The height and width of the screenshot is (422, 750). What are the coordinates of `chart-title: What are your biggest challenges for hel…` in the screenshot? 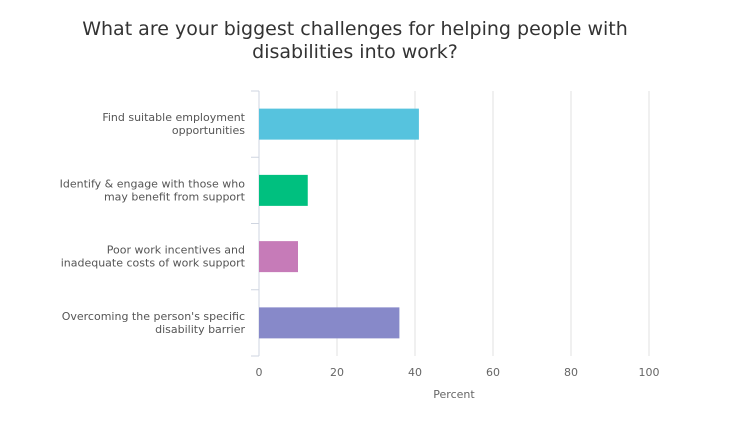 It's located at (355, 40).